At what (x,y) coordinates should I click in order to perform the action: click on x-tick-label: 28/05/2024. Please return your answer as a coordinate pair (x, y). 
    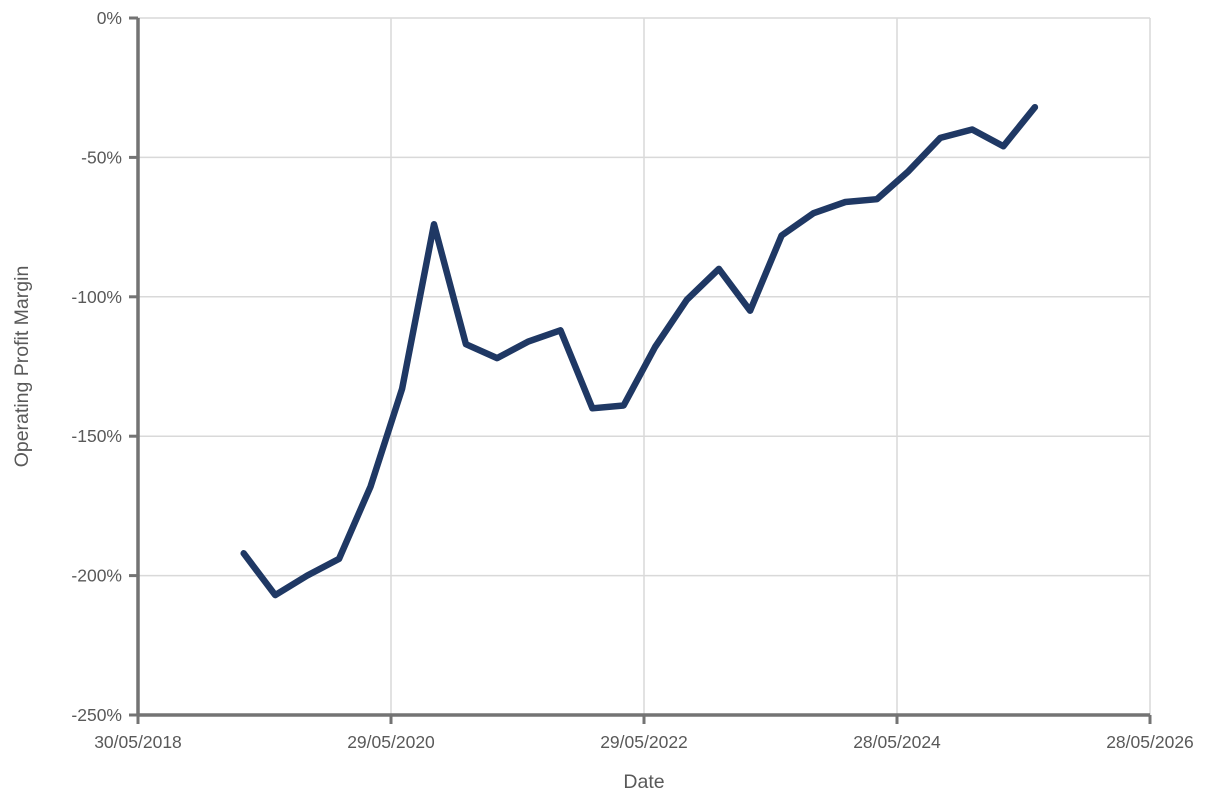
    Looking at the image, I should click on (897, 742).